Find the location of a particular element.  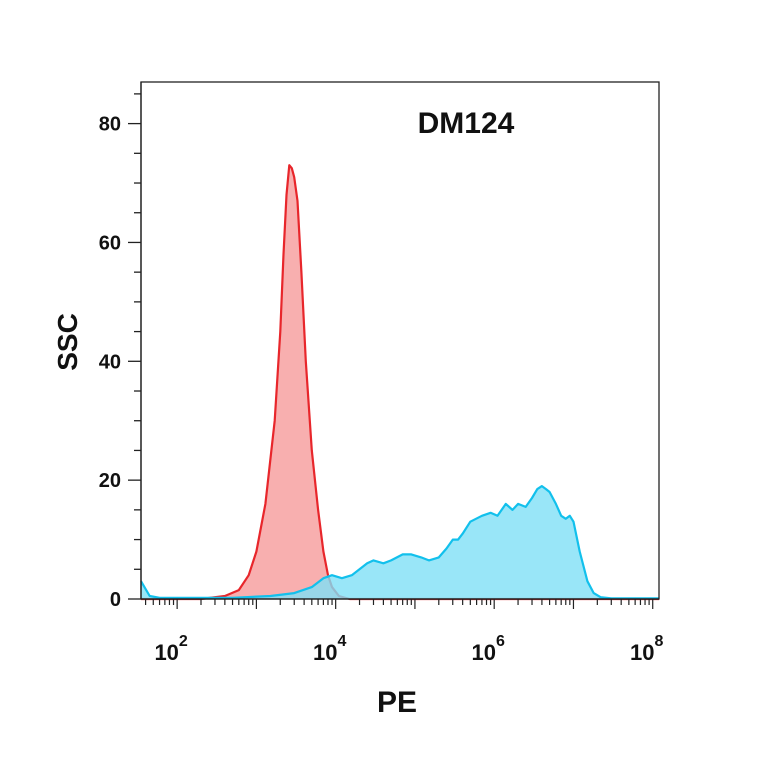

series-2-line is located at coordinates (399, 542).